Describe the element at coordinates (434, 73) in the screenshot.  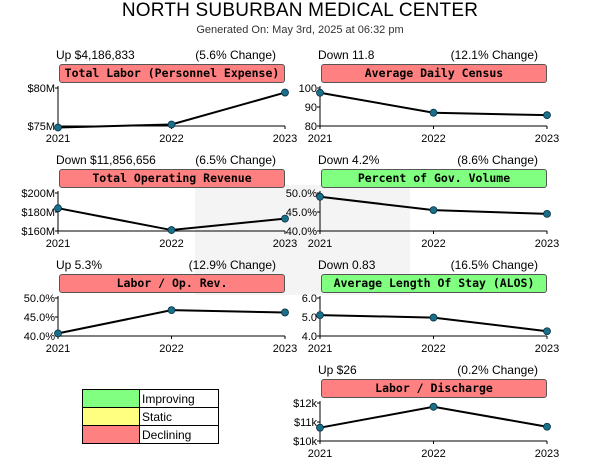
I see `chart-title: Average Daily Census` at that location.